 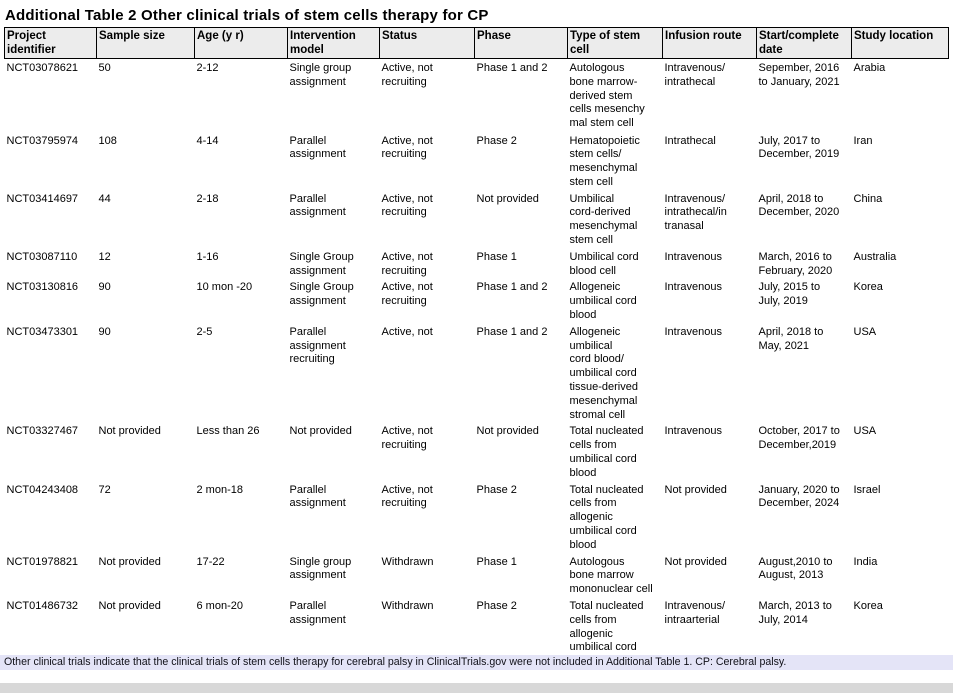 I want to click on cell-project-identifier: NCT03795974, so click(x=42, y=140).